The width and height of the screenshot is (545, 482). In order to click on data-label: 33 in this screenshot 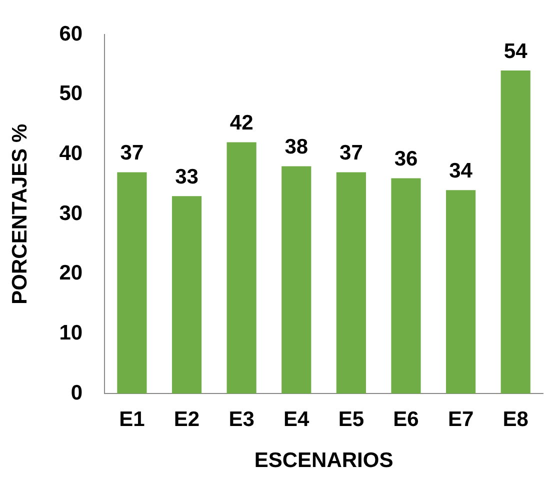, I will do `click(186, 176)`.